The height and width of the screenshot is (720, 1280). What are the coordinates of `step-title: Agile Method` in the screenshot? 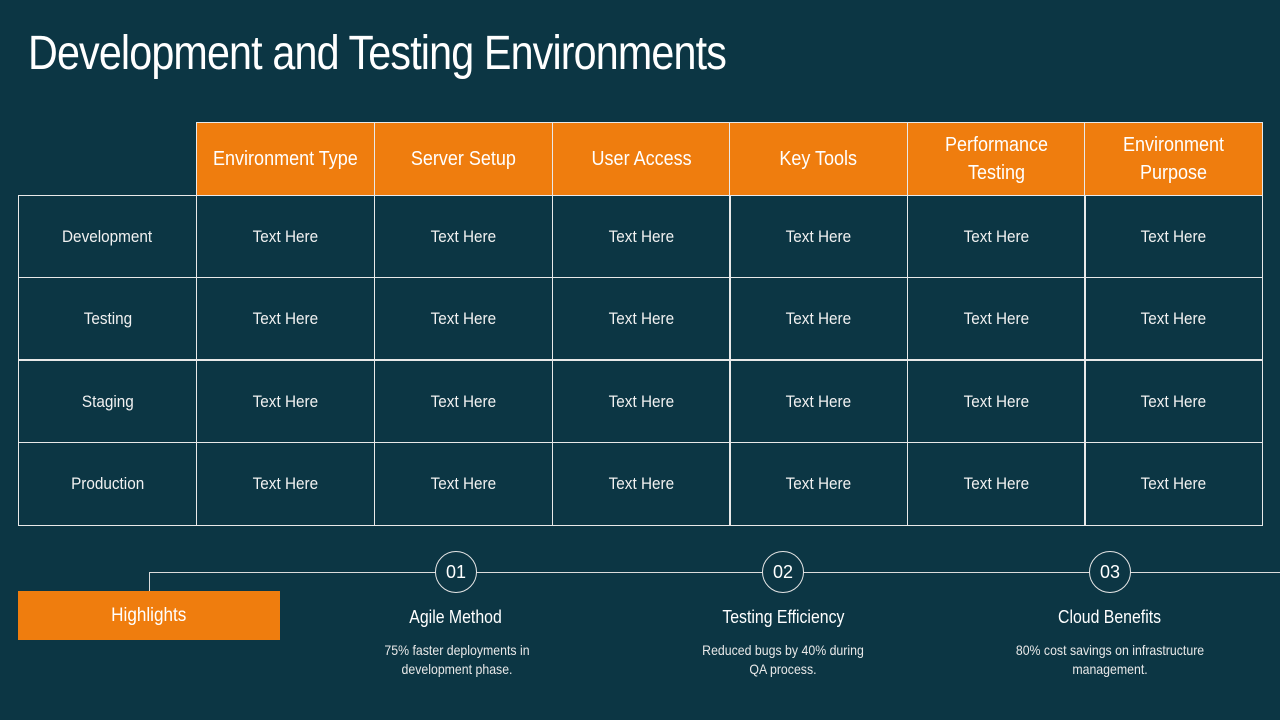 It's located at (456, 617).